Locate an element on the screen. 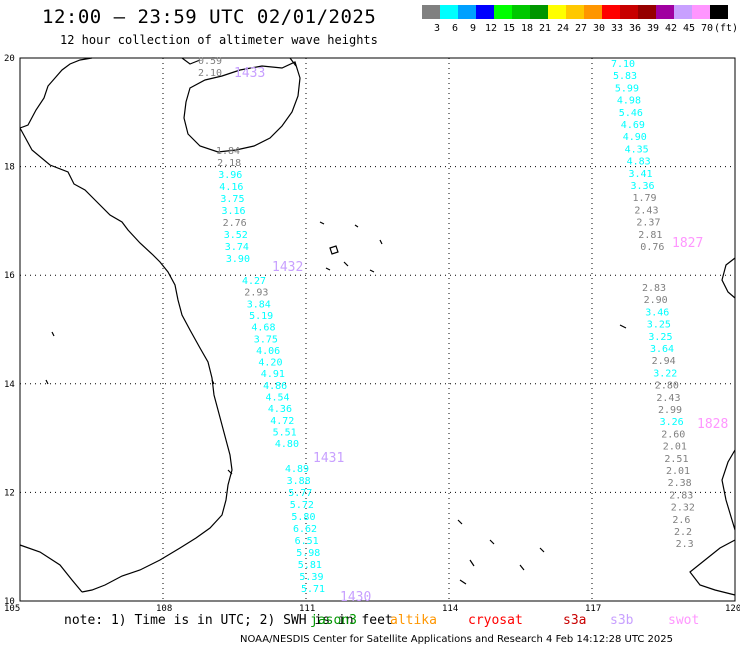 Image resolution: width=740 pixels, height=650 pixels. lat-tick-label: 14 is located at coordinates (9, 385).